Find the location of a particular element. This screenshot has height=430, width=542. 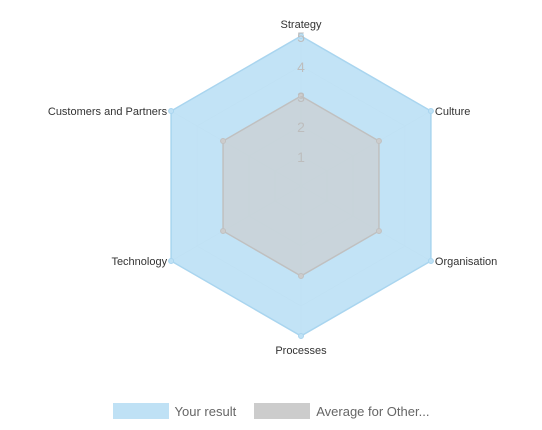

tick-label-1: 1 is located at coordinates (301, 157).